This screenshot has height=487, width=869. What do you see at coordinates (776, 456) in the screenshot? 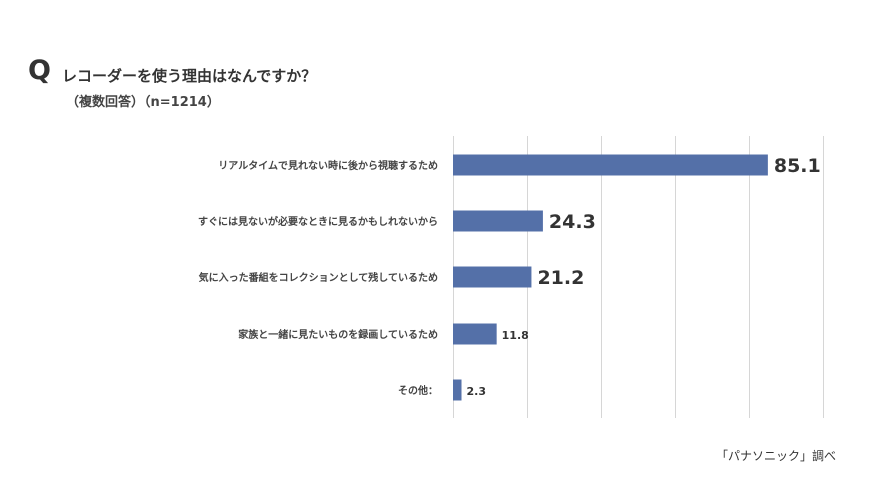
I see `source-note: 「パナソニック」調べ` at bounding box center [776, 456].